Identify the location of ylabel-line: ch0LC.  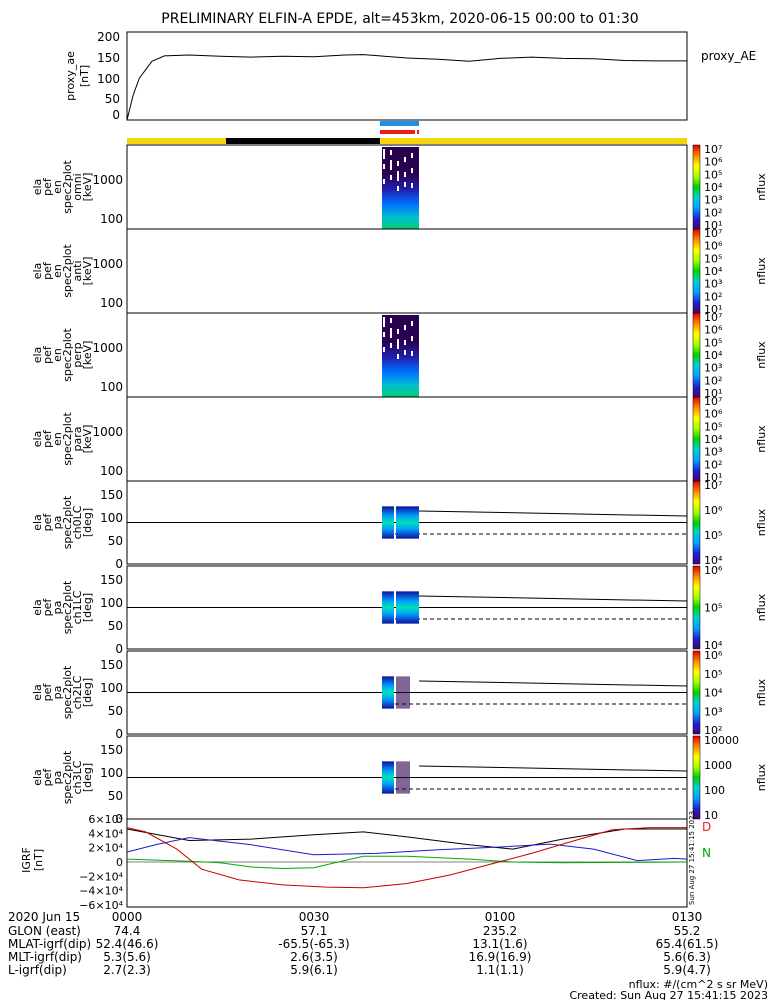
(77, 522).